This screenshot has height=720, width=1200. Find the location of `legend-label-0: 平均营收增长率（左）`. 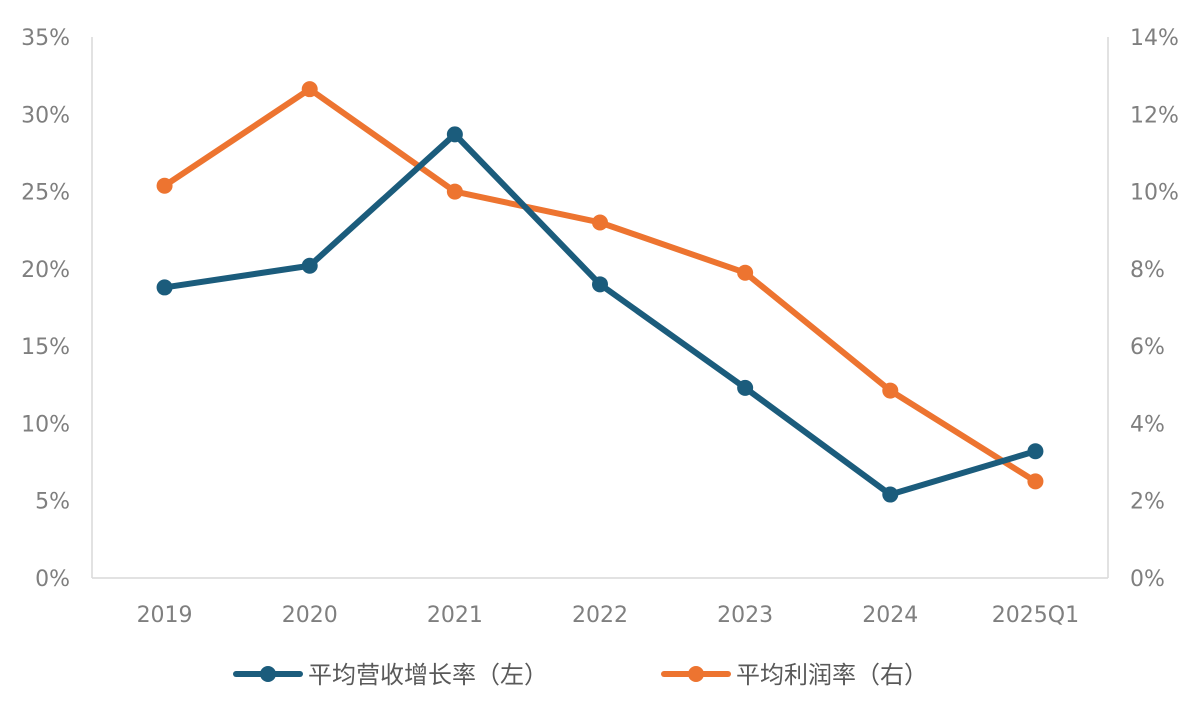

legend-label-0: 平均营收增长率（左） is located at coordinates (428, 675).